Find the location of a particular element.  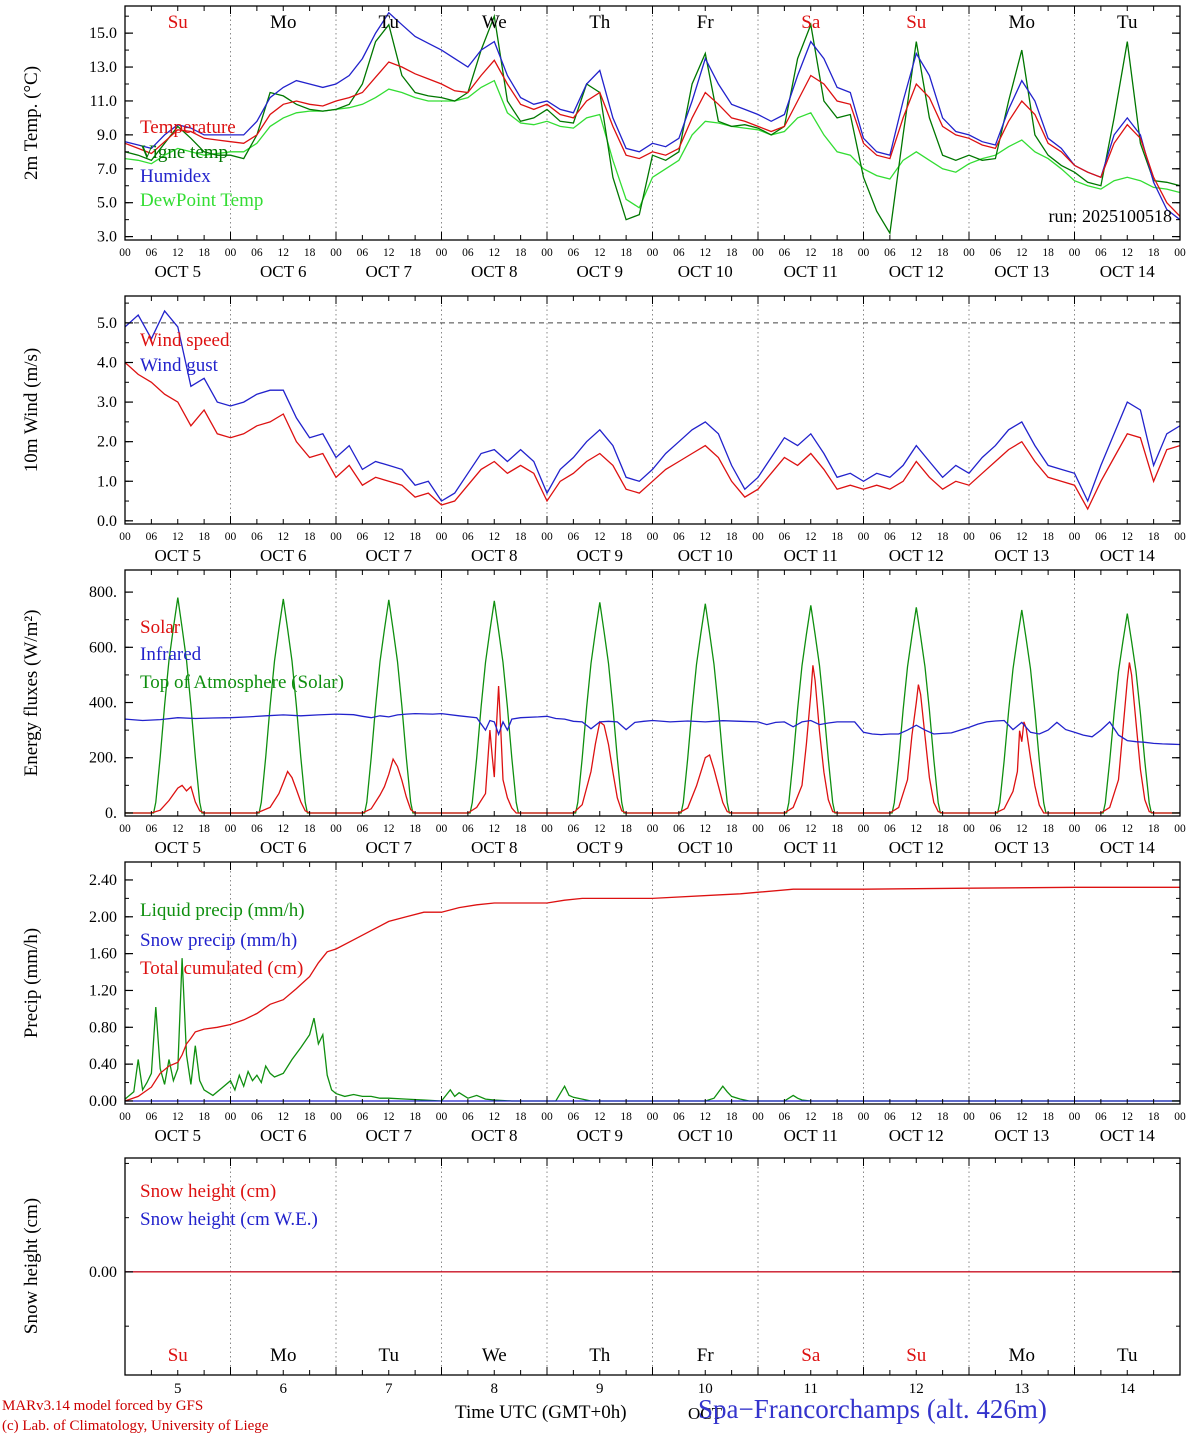

legend-total-cumulated: Total cumulated (cm) is located at coordinates (222, 968).